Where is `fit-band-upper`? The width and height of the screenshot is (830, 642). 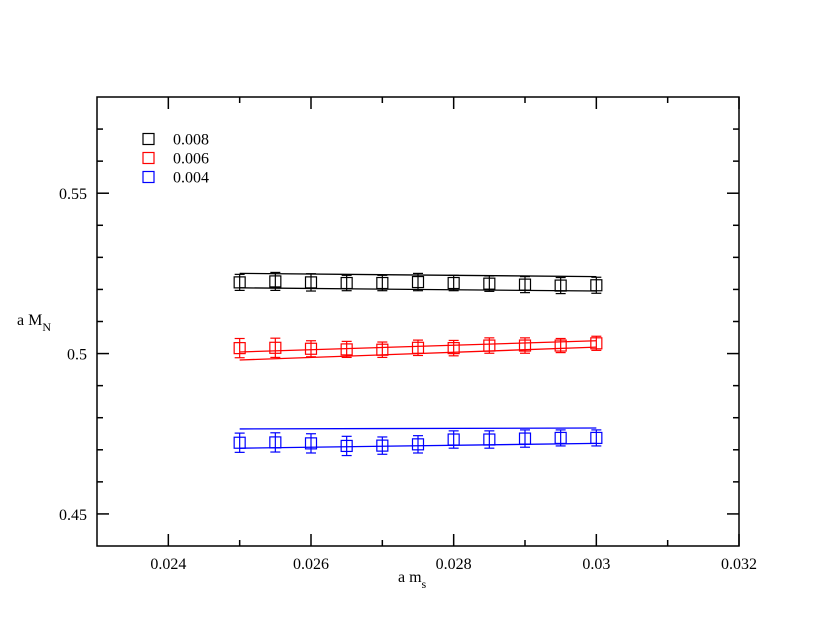 fit-band-upper is located at coordinates (418, 428).